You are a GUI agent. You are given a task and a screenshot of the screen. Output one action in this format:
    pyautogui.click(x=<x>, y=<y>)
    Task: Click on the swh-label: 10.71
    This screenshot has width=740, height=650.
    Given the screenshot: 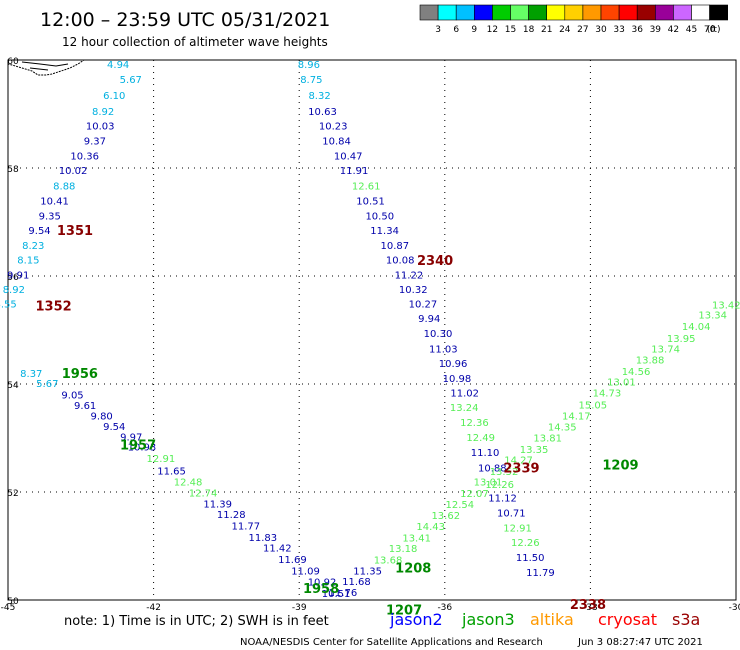 What is the action you would take?
    pyautogui.click(x=511, y=514)
    